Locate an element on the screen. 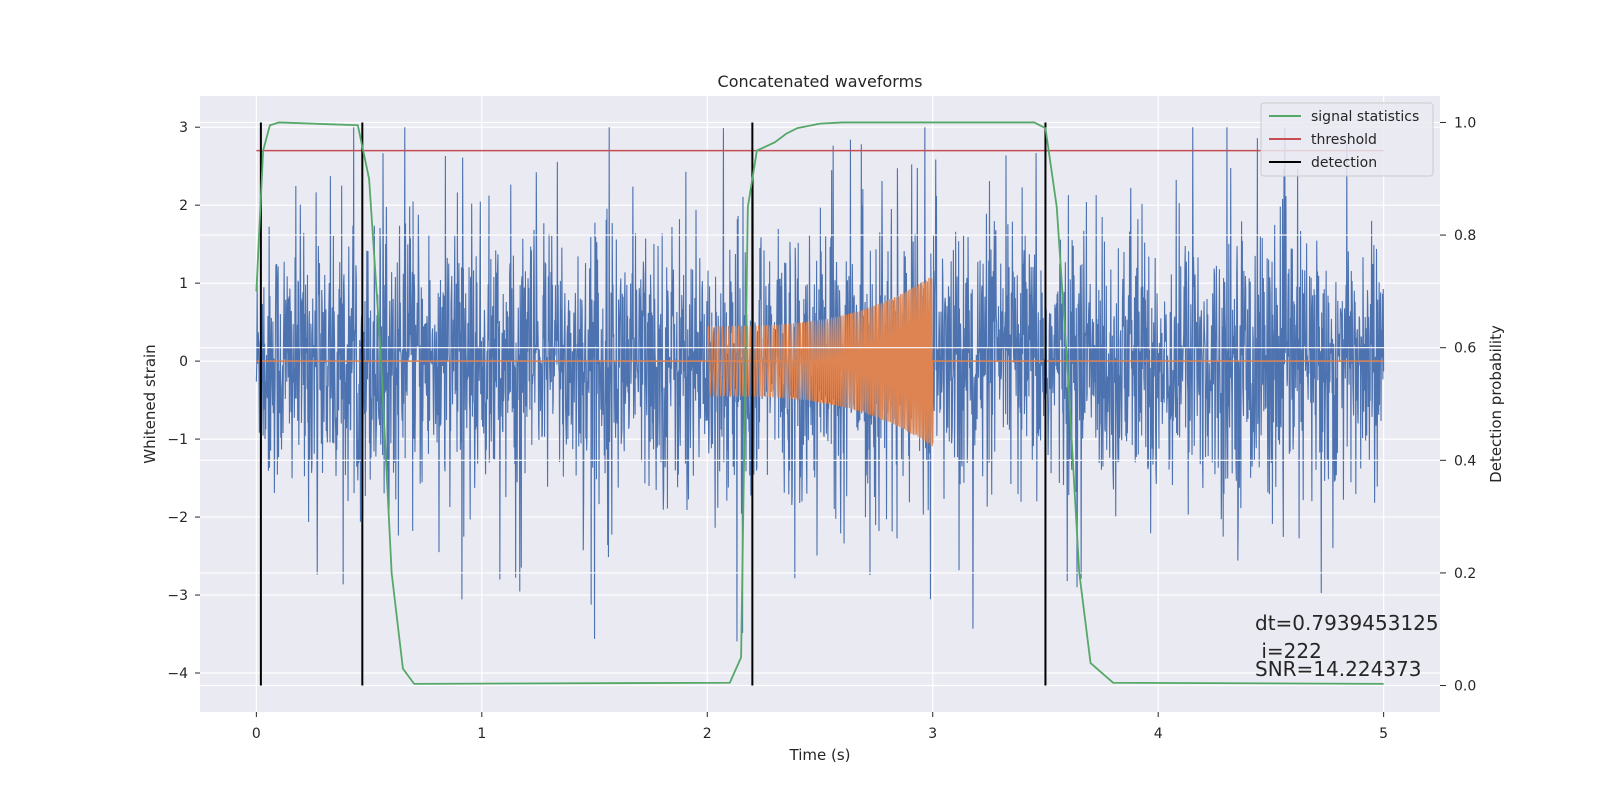 This screenshot has height=800, width=1600. x-tick-label: 4 is located at coordinates (1158, 734).